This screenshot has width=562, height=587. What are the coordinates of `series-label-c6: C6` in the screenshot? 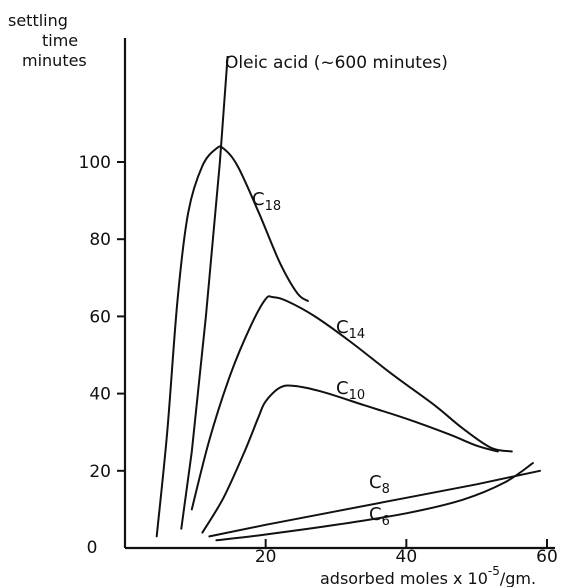 It's located at (379, 516).